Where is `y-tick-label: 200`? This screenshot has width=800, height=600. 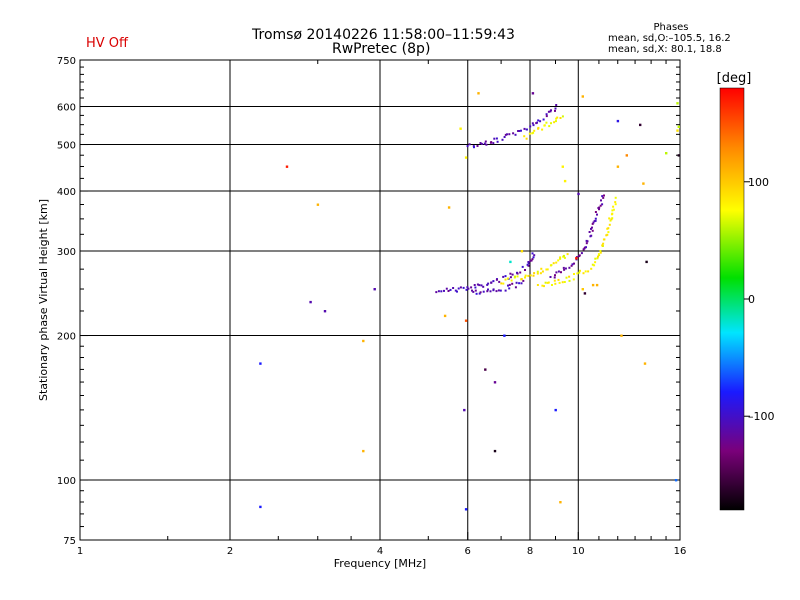
y-tick-label: 200 is located at coordinates (66, 337).